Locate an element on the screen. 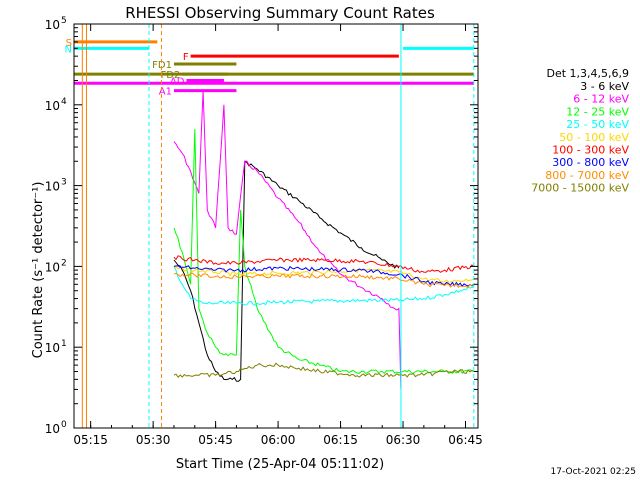 The image size is (640, 480). flag-label-2: N is located at coordinates (68, 49).